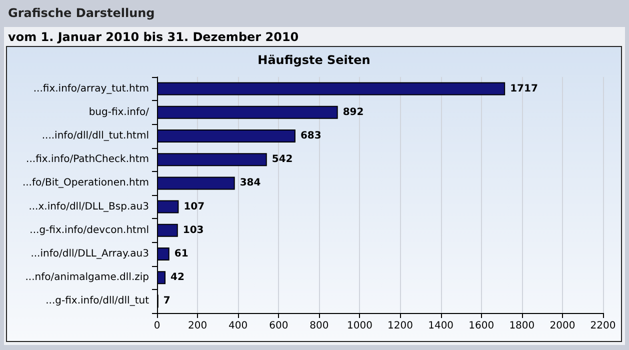 This screenshot has height=350, width=629. What do you see at coordinates (353, 112) in the screenshot?
I see `data-label: 892` at bounding box center [353, 112].